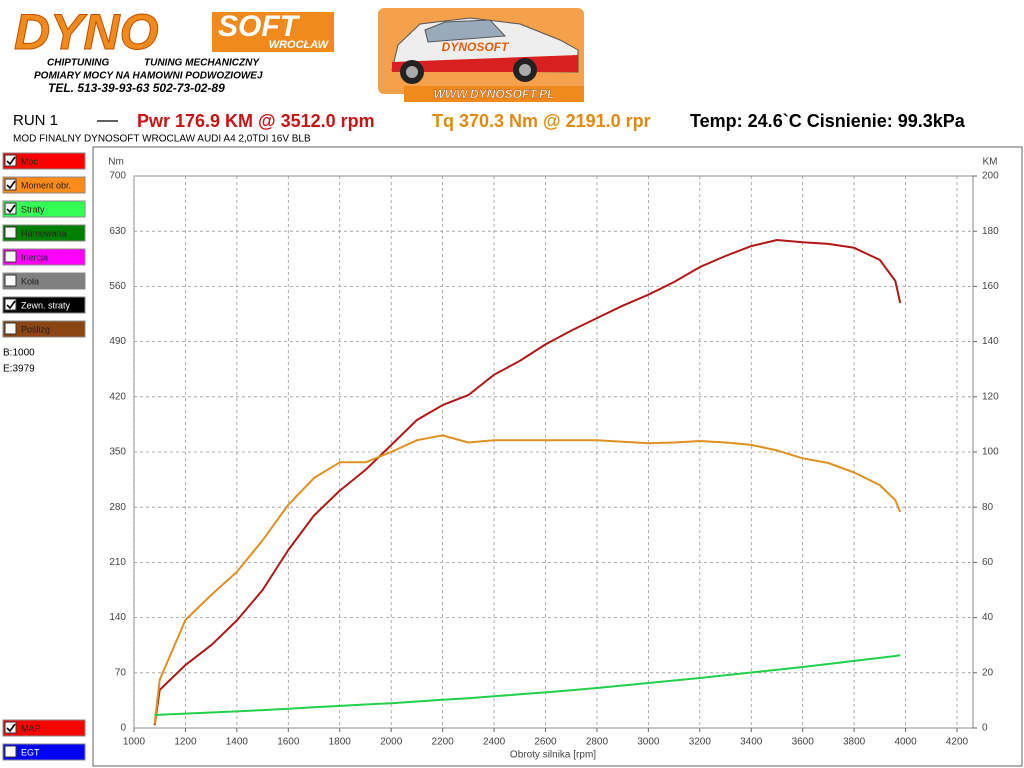  I want to click on option-item-label: Inercja, so click(34, 257).